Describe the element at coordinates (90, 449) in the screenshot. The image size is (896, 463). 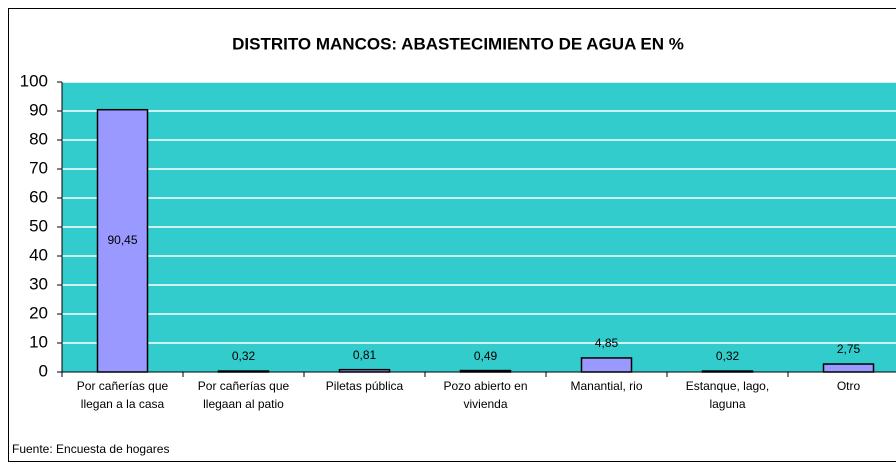
I see `source-note: Fuente: Encuesta de hogares` at that location.